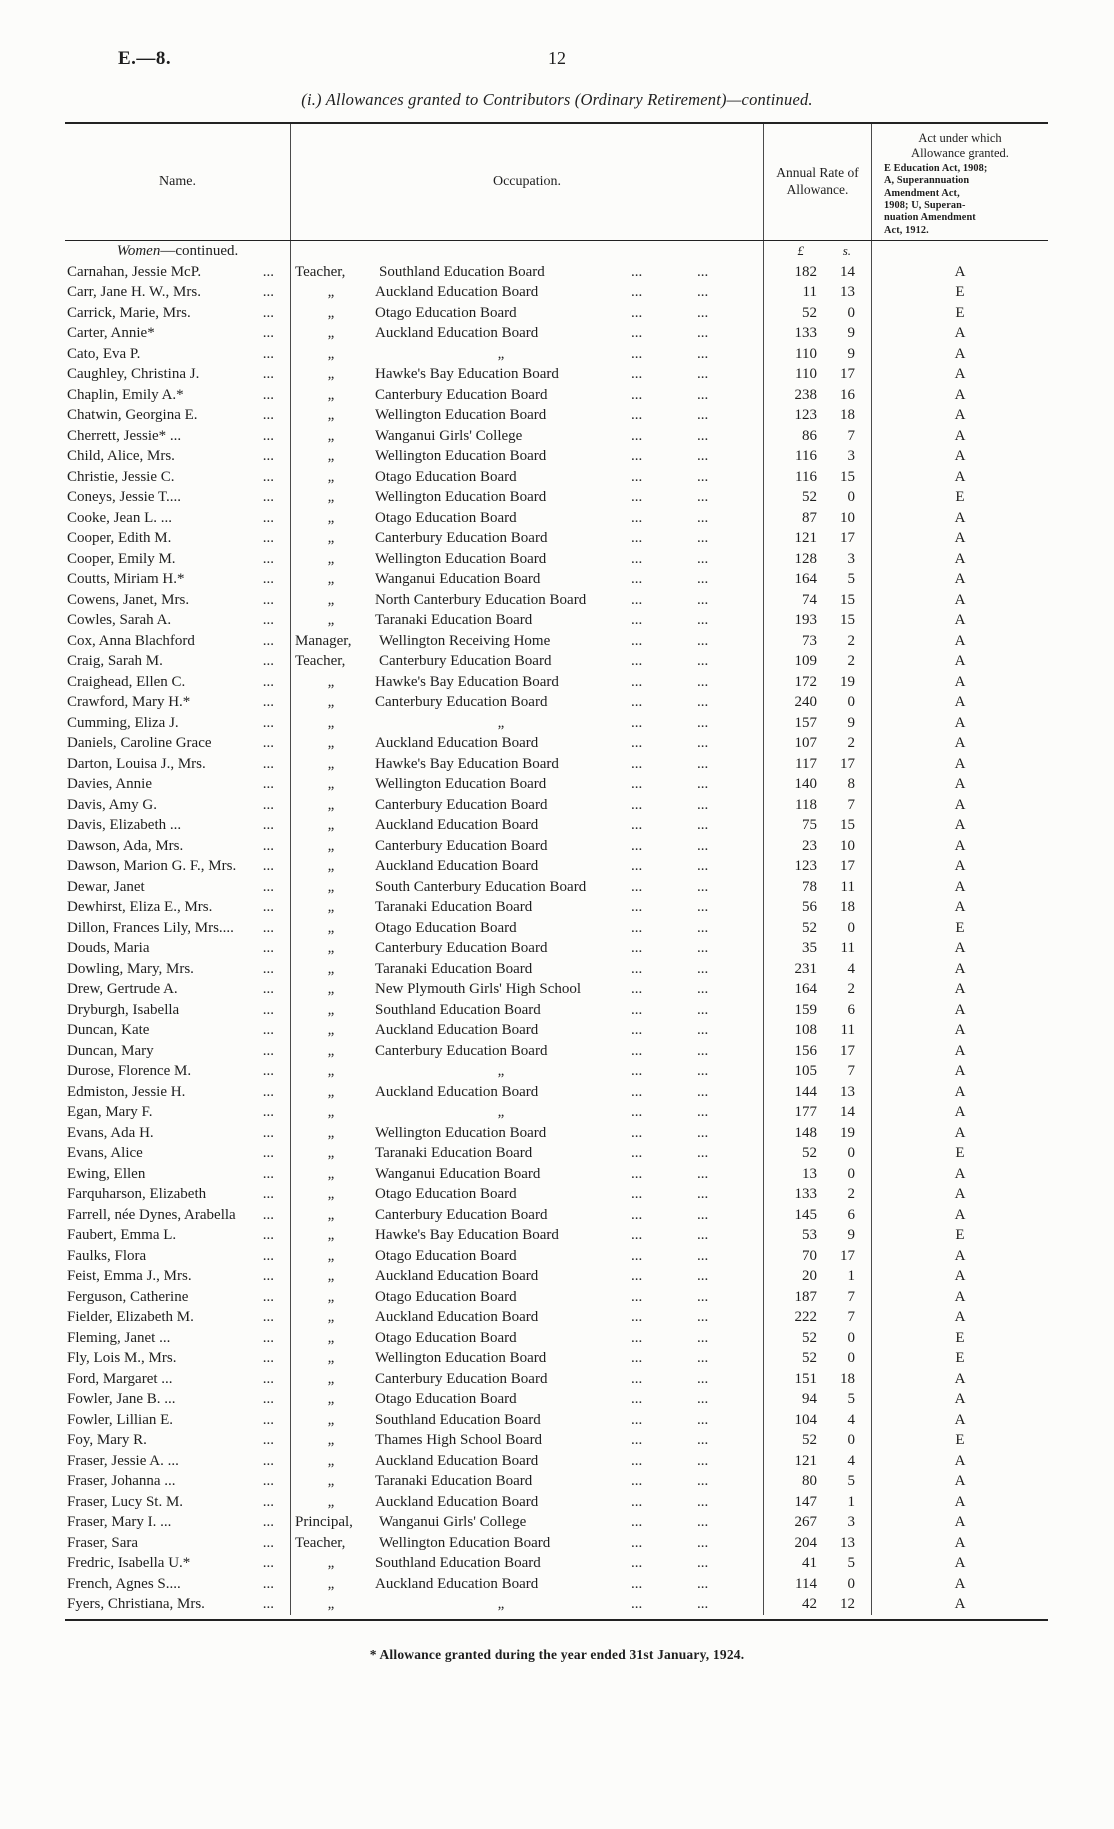 This screenshot has width=1114, height=1829. Describe the element at coordinates (809, 1235) in the screenshot. I see `amount-pounds: 53` at that location.